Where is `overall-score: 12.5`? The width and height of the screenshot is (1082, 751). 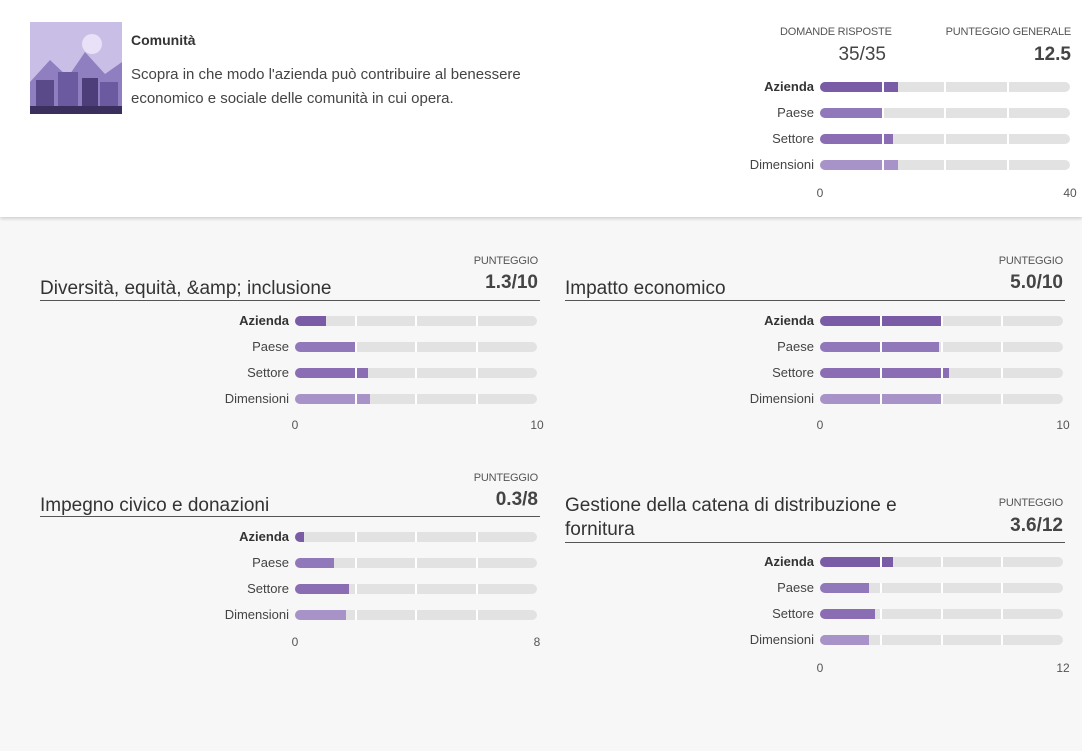
overall-score: 12.5 is located at coordinates (1052, 54).